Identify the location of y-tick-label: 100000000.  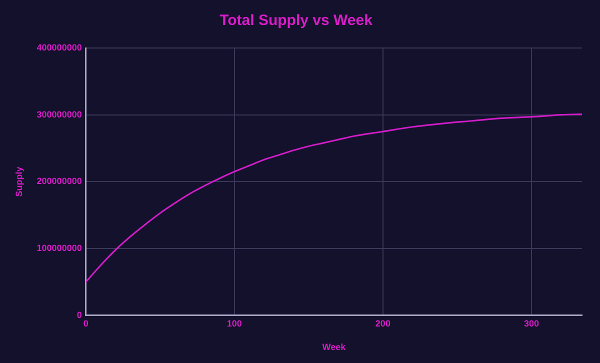
(59, 248).